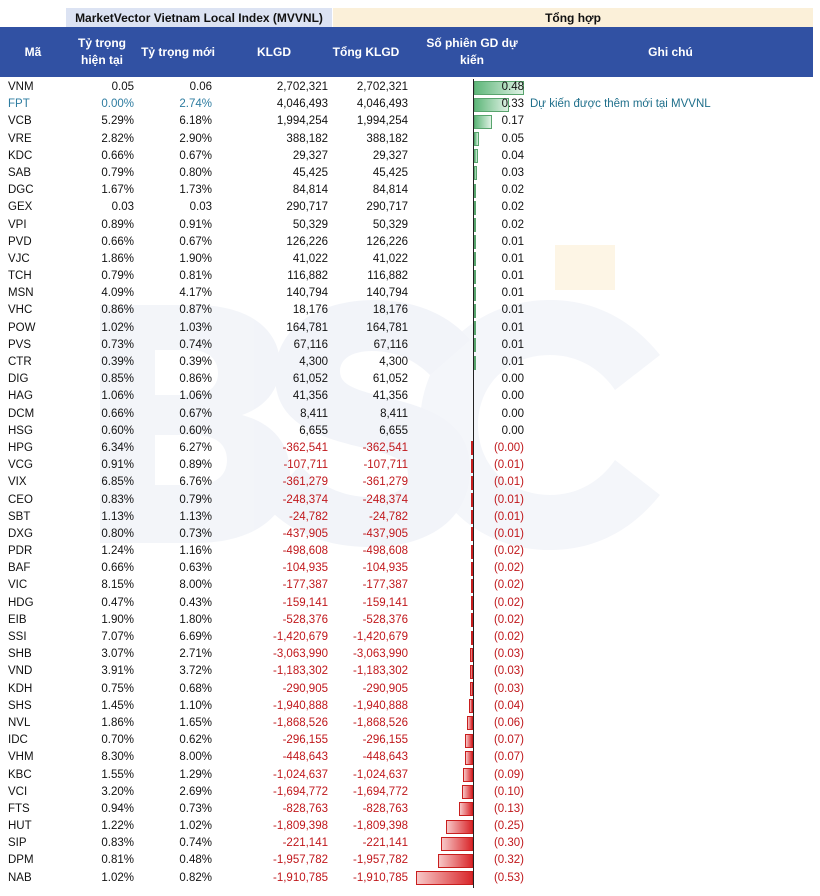 The image size is (820, 896). What do you see at coordinates (385, 602) in the screenshot?
I see `total-klgd-cell: -159,141` at bounding box center [385, 602].